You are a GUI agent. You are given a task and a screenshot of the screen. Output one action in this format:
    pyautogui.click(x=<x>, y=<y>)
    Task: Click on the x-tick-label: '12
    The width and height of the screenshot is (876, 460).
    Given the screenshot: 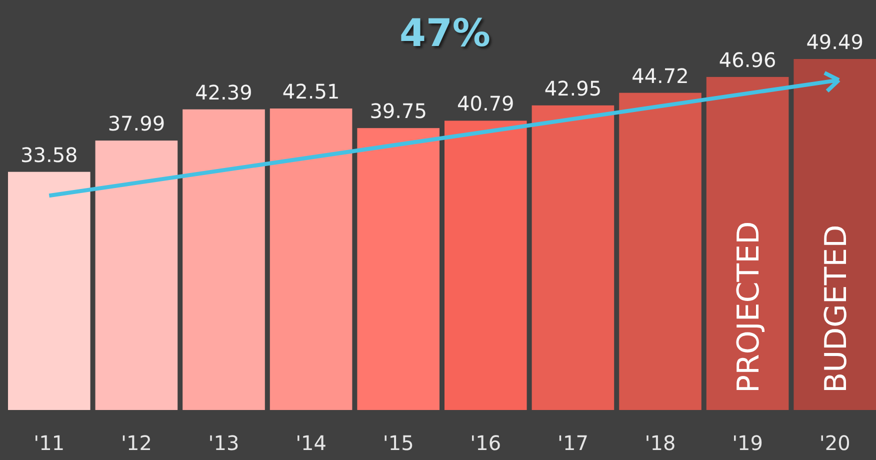 What is the action you would take?
    pyautogui.click(x=136, y=443)
    